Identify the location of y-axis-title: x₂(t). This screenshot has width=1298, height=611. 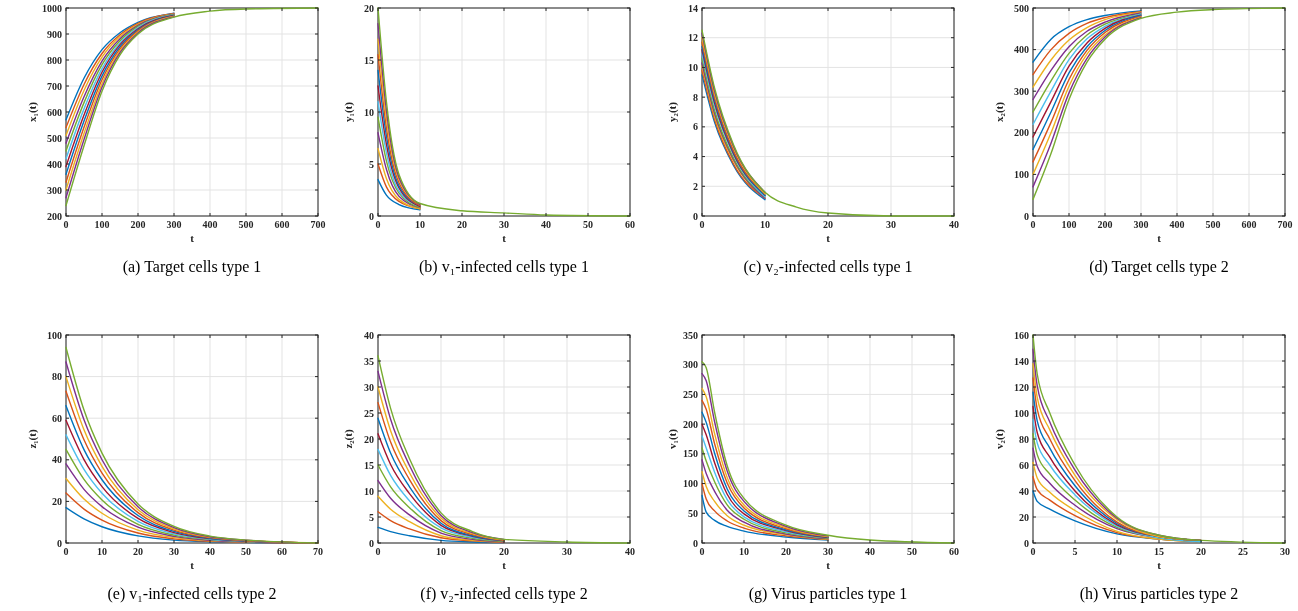
(999, 111).